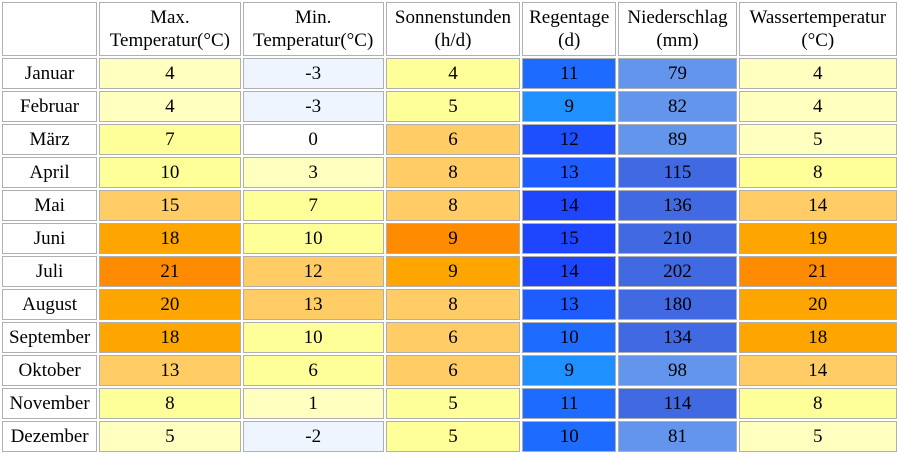 This screenshot has height=454, width=899. I want to click on header-water-temp: Wassertemperatur (°C), so click(817, 29).